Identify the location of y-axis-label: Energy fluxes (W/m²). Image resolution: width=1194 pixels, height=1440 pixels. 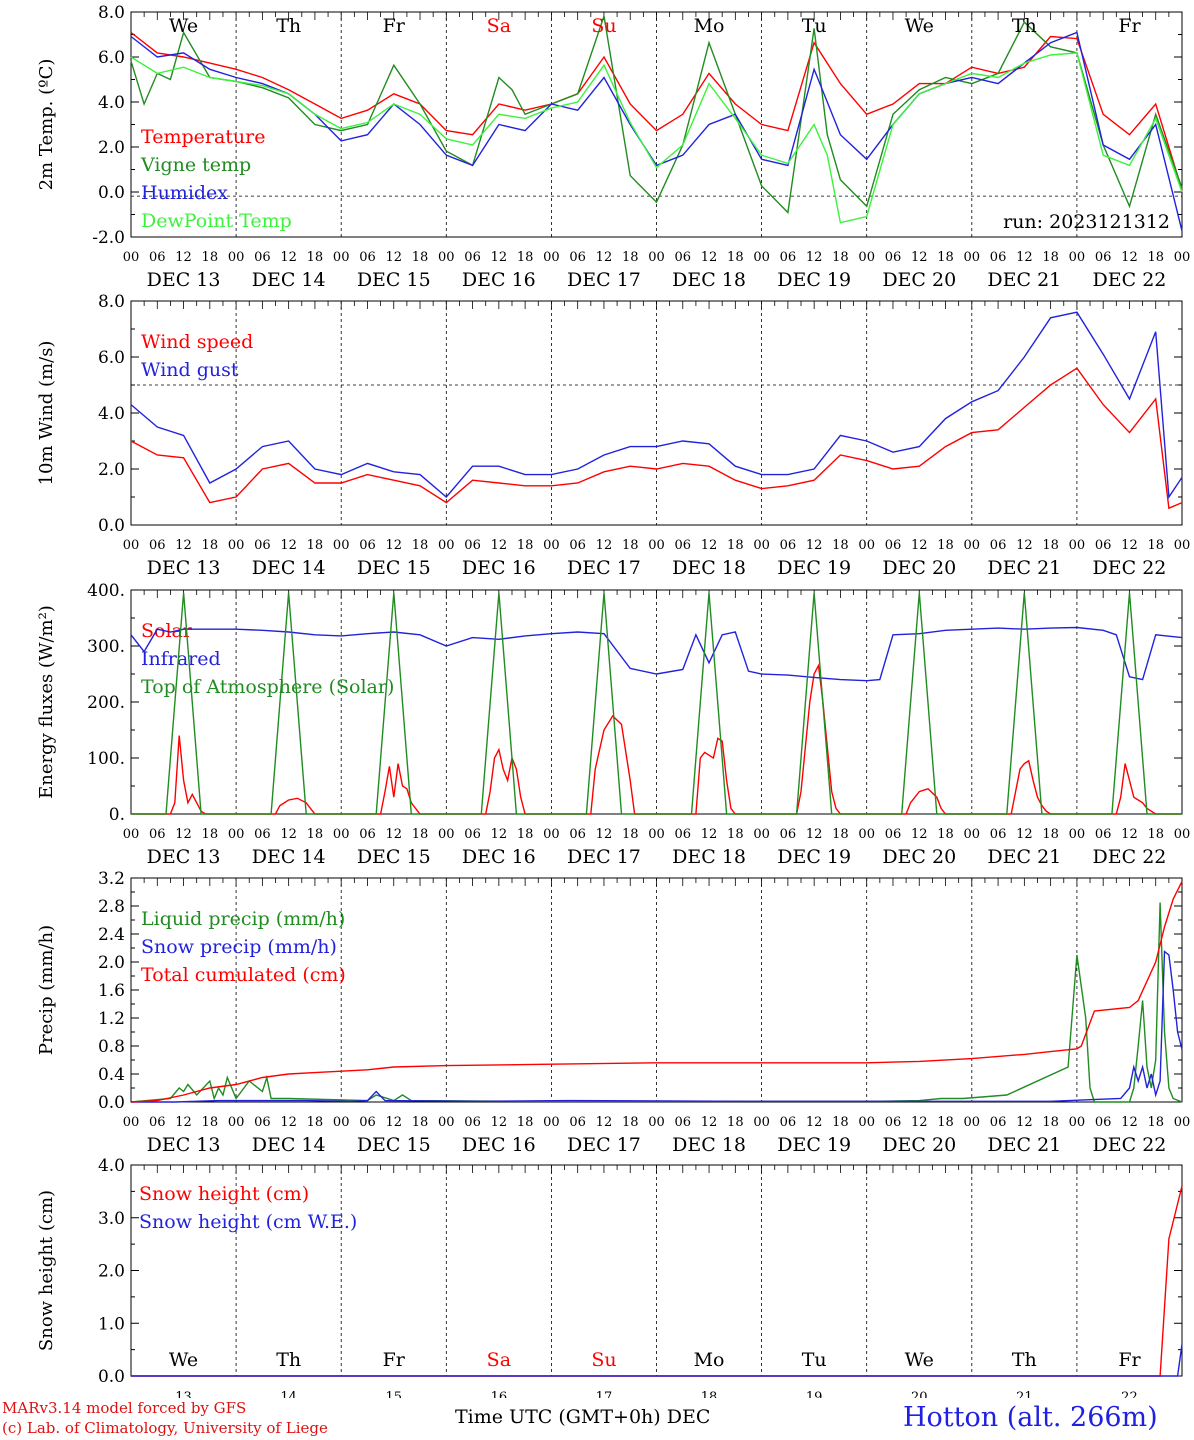
(46, 702).